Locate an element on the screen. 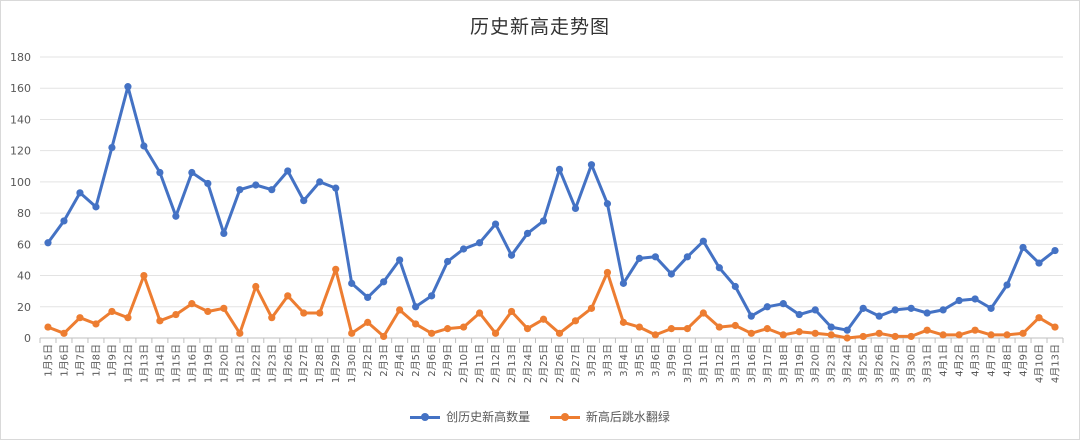  x-tick-label: 1月19日 is located at coordinates (208, 363).